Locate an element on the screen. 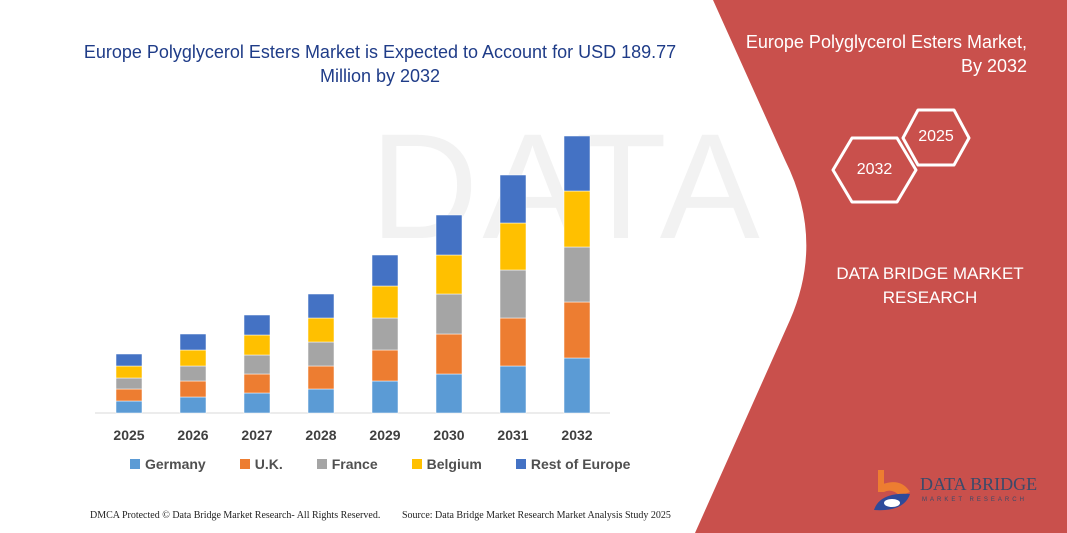 This screenshot has height=533, width=1067. bar-2028-rest-of-europe is located at coordinates (321, 306).